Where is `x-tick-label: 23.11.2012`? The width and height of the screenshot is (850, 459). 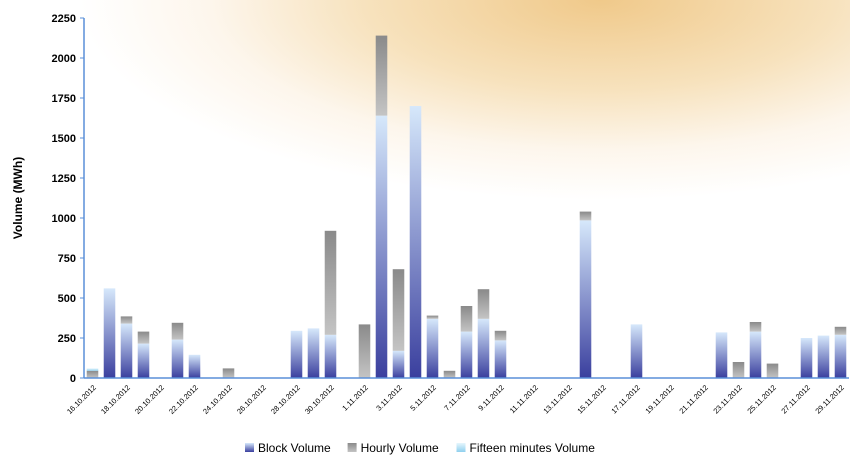
x-tick-label: 23.11.2012 is located at coordinates (727, 399).